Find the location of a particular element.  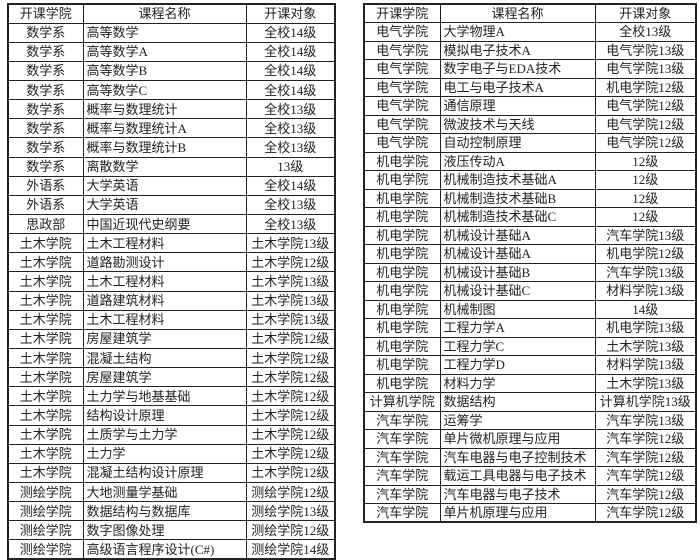

table-row: 机电学院 机械设计基础A 机电学院12级 is located at coordinates (530, 254).